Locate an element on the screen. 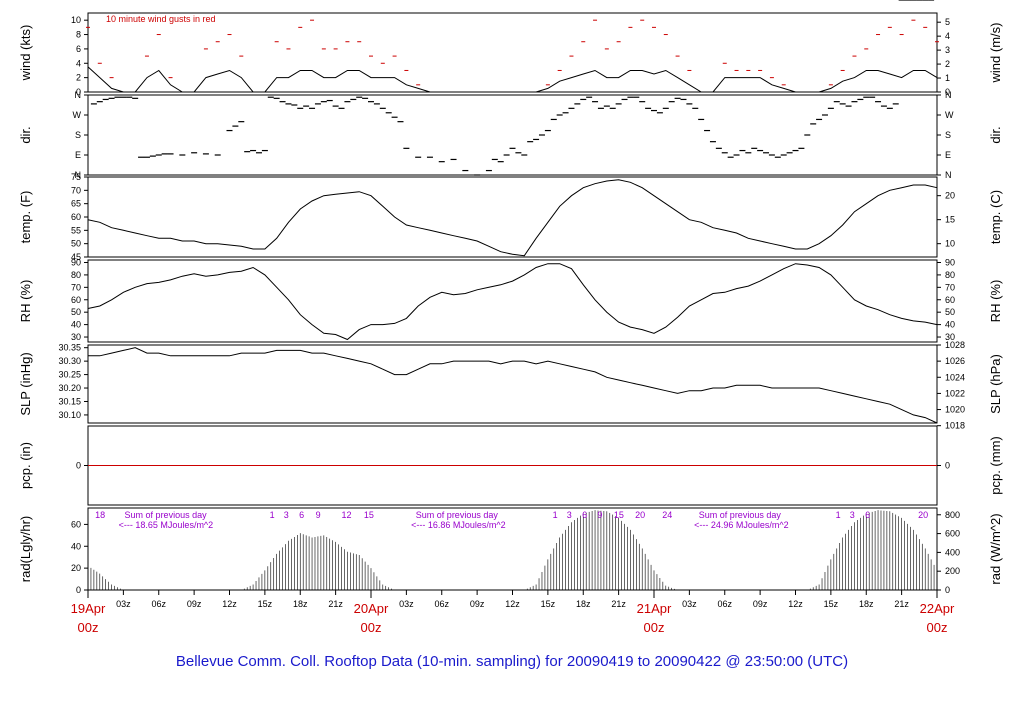  dir-ylabel-left: dir. is located at coordinates (25, 134).